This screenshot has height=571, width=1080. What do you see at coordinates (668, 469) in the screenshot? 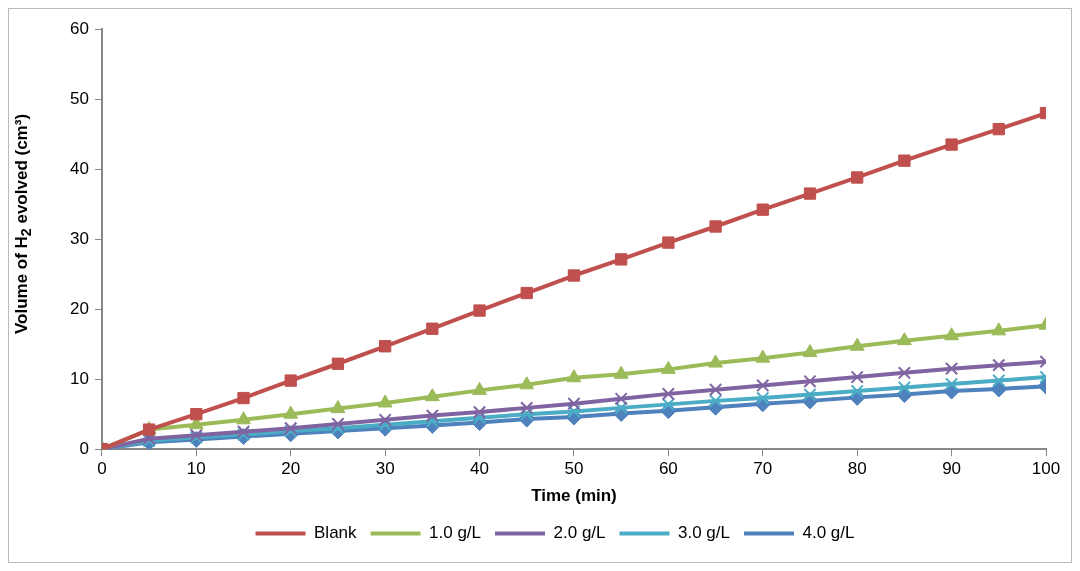
I see `x-tick-label: 60` at bounding box center [668, 469].